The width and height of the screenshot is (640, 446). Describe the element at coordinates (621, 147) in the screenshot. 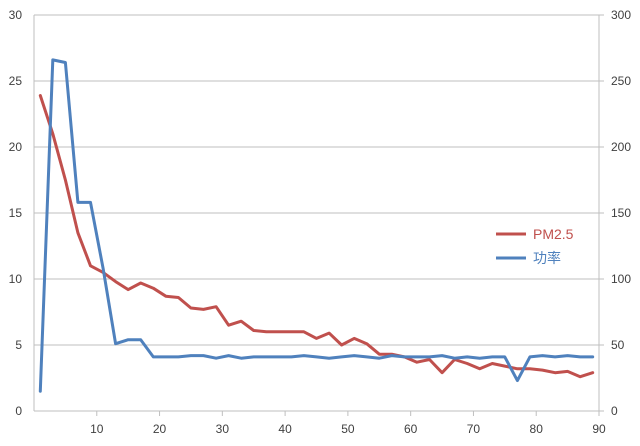

I see `y2-tick-label-200: 200` at that location.